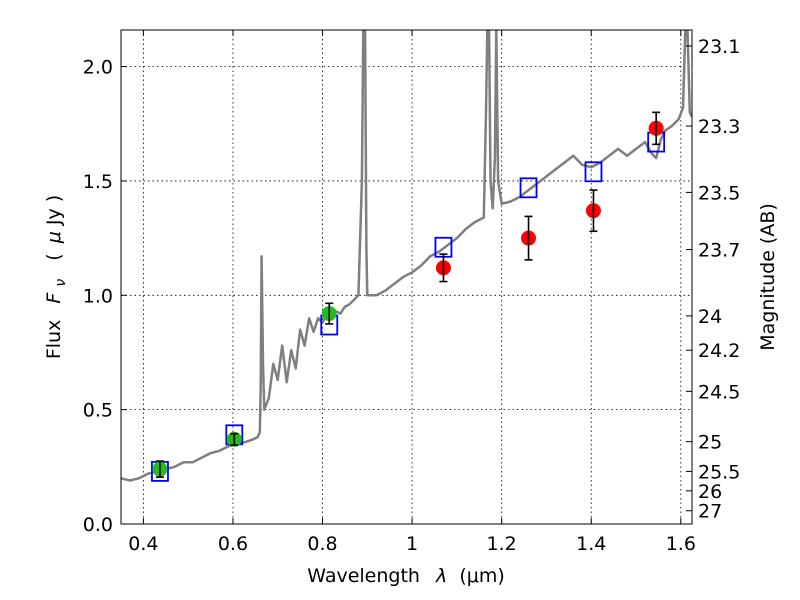 This screenshot has width=800, height=600. Describe the element at coordinates (502, 544) in the screenshot. I see `x-tick-label: 1.2` at that location.